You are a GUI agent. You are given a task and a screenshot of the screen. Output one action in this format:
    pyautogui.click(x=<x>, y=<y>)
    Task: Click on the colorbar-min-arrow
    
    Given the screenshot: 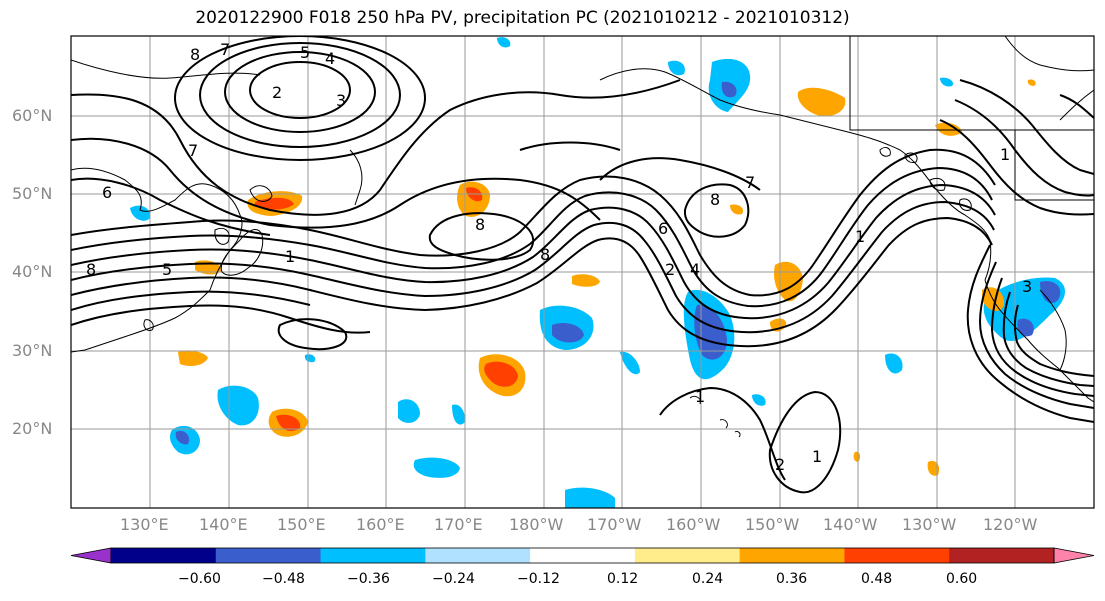 What is the action you would take?
    pyautogui.click(x=91, y=555)
    